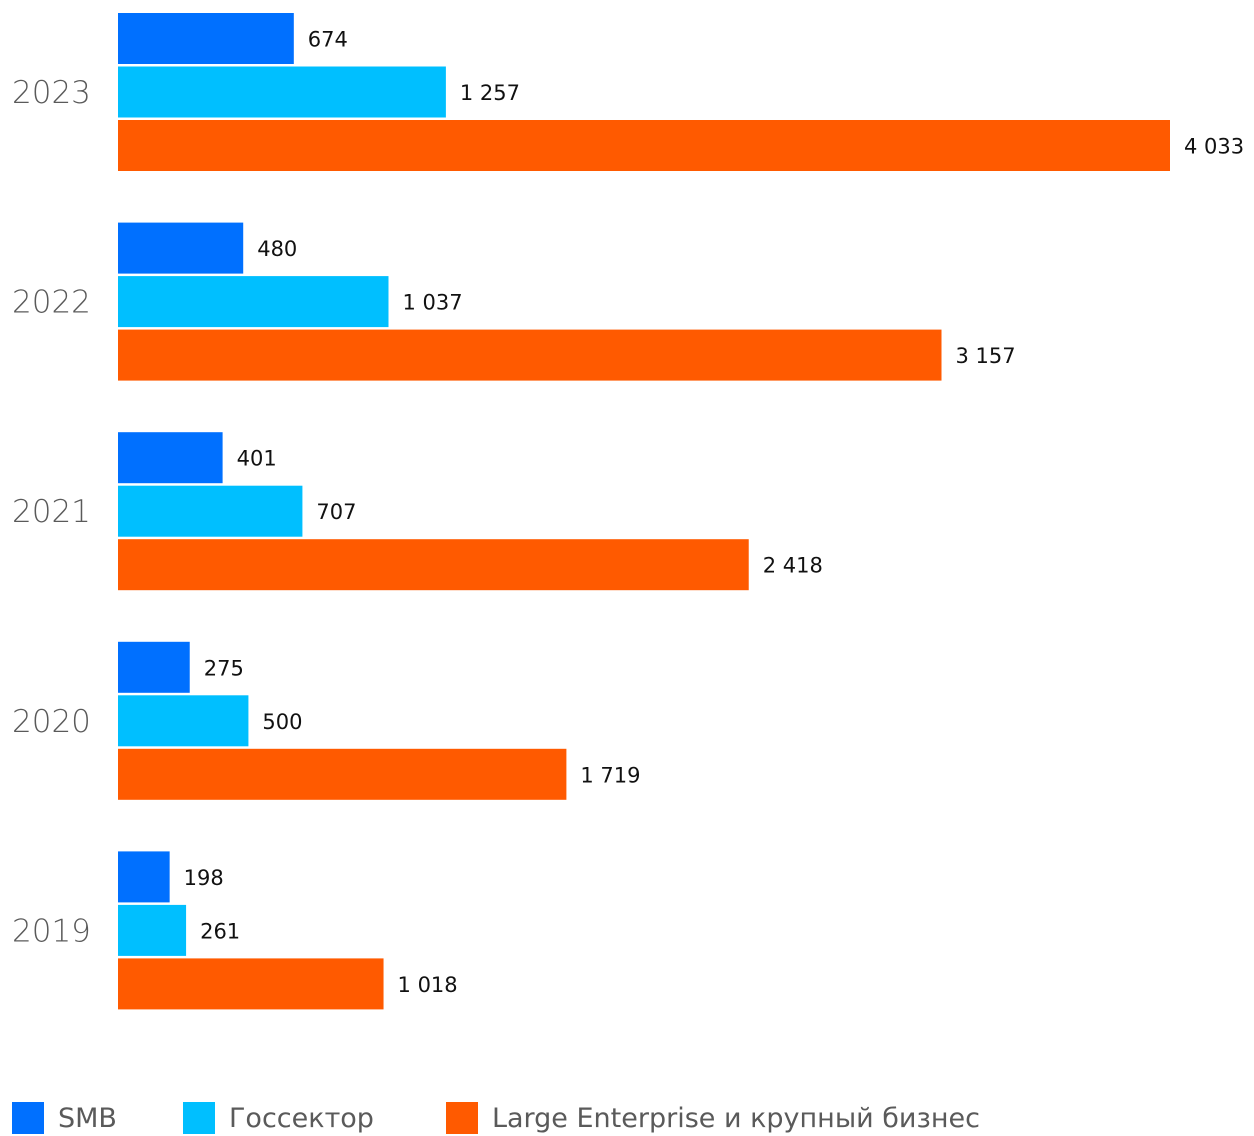 The height and width of the screenshot is (1136, 1254). Describe the element at coordinates (204, 878) in the screenshot. I see `value-label-2019-series-0: 198` at that location.